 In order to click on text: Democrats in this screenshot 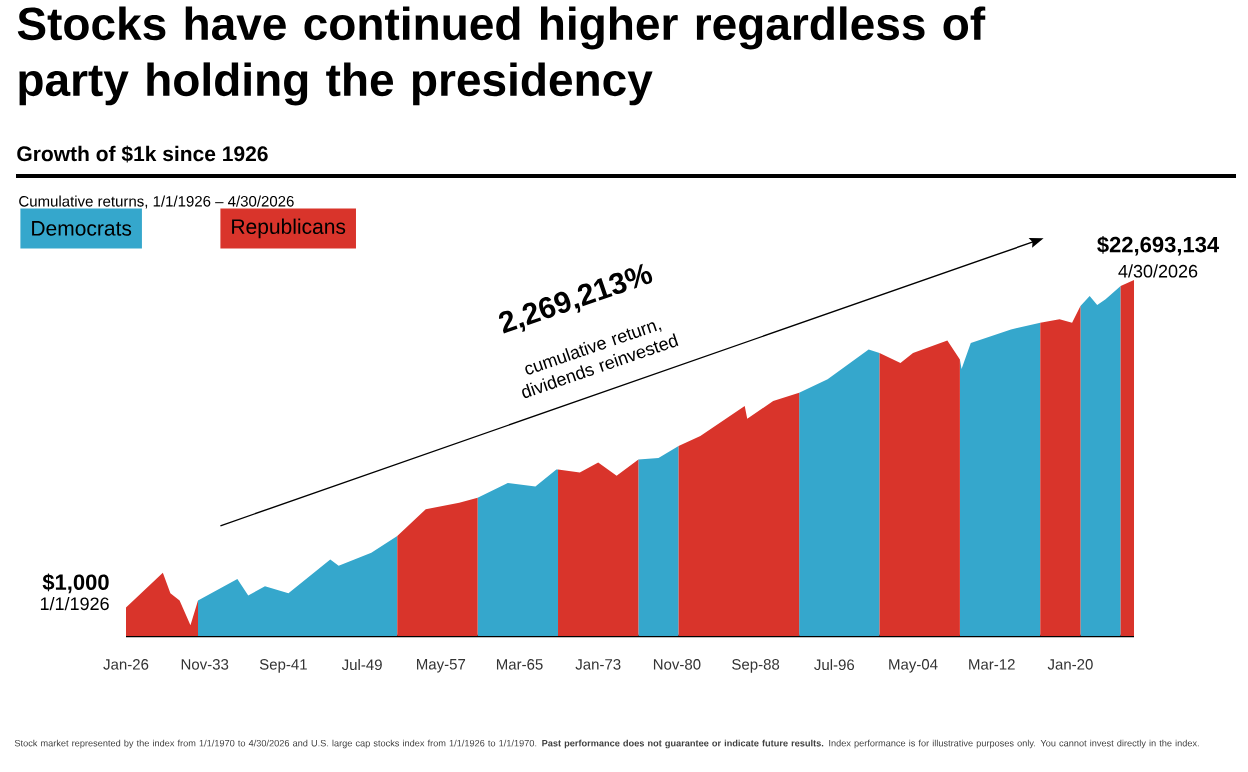, I will do `click(82, 228)`.